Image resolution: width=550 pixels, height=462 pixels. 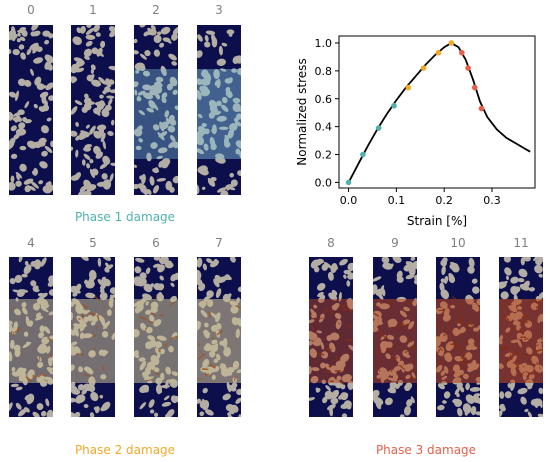 What do you see at coordinates (31, 341) in the screenshot?
I see `damage-zone-overlay` at bounding box center [31, 341].